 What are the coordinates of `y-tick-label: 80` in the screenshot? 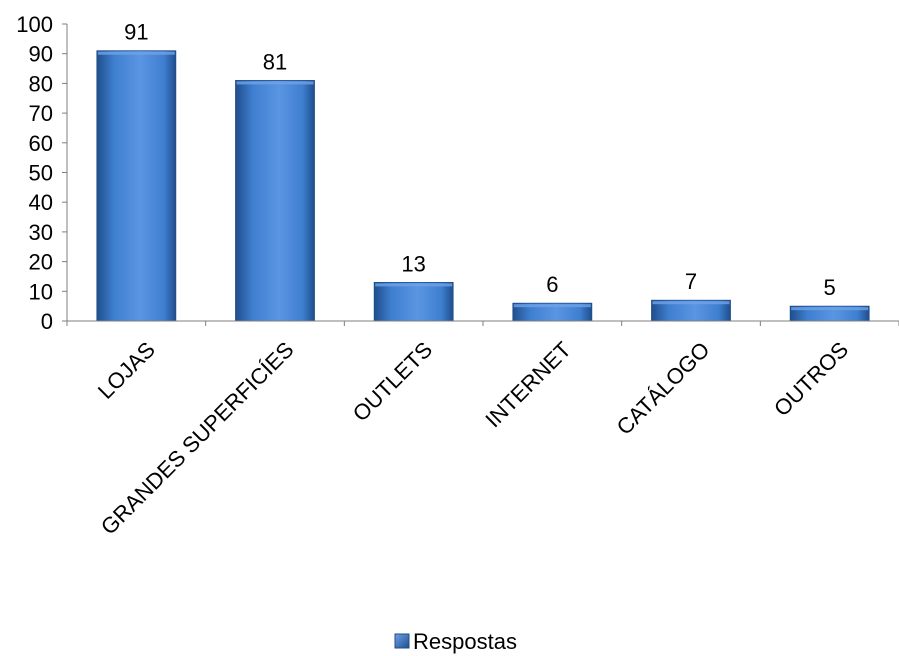 It's located at (41, 83).